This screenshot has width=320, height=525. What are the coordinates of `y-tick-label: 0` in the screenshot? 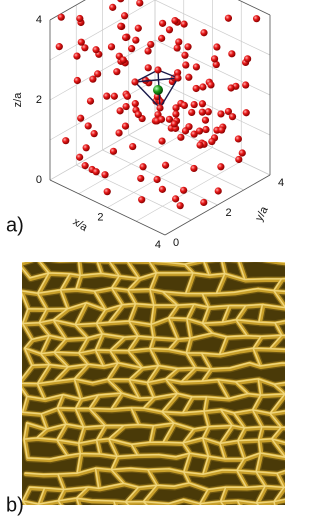 It's located at (176, 243).